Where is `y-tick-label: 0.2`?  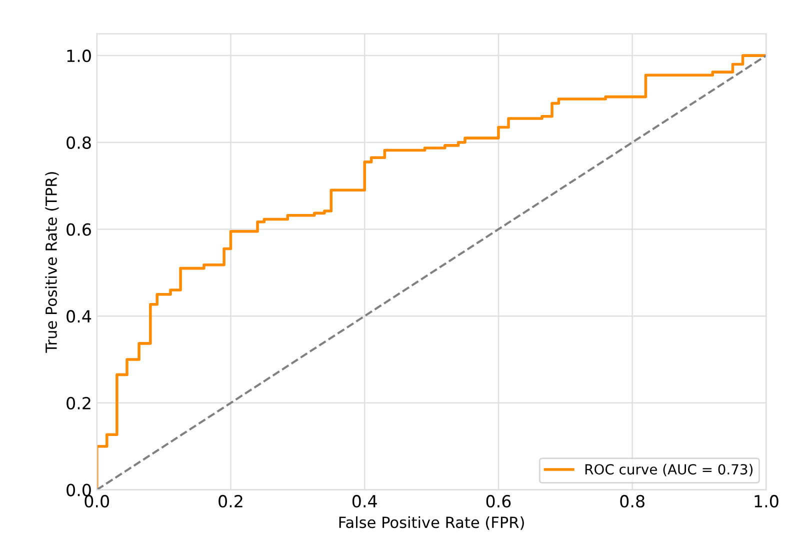
y-tick-label: 0.2 is located at coordinates (78, 403).